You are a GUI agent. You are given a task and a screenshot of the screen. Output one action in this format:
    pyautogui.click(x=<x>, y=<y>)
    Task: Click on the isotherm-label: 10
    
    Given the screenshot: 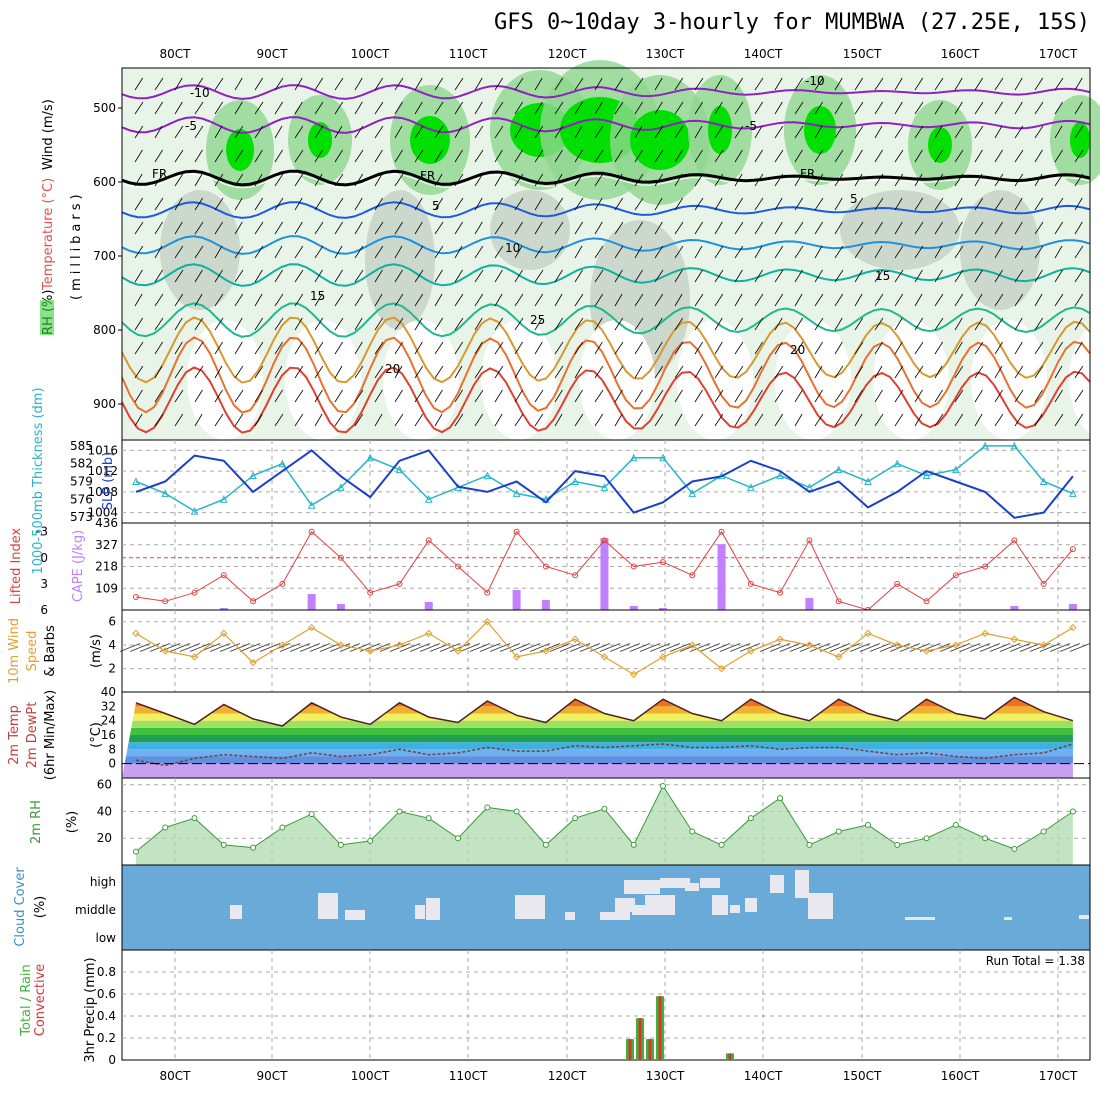 What is the action you would take?
    pyautogui.click(x=512, y=248)
    